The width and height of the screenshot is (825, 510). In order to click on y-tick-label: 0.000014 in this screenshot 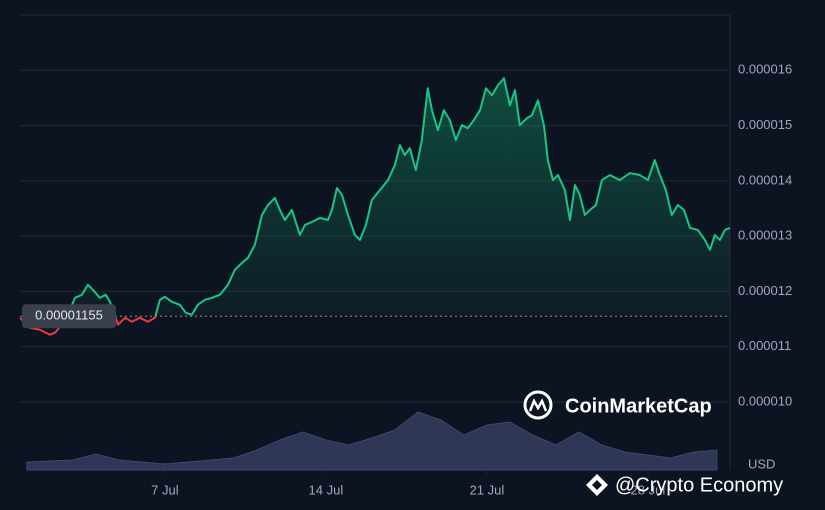, I will do `click(765, 179)`.